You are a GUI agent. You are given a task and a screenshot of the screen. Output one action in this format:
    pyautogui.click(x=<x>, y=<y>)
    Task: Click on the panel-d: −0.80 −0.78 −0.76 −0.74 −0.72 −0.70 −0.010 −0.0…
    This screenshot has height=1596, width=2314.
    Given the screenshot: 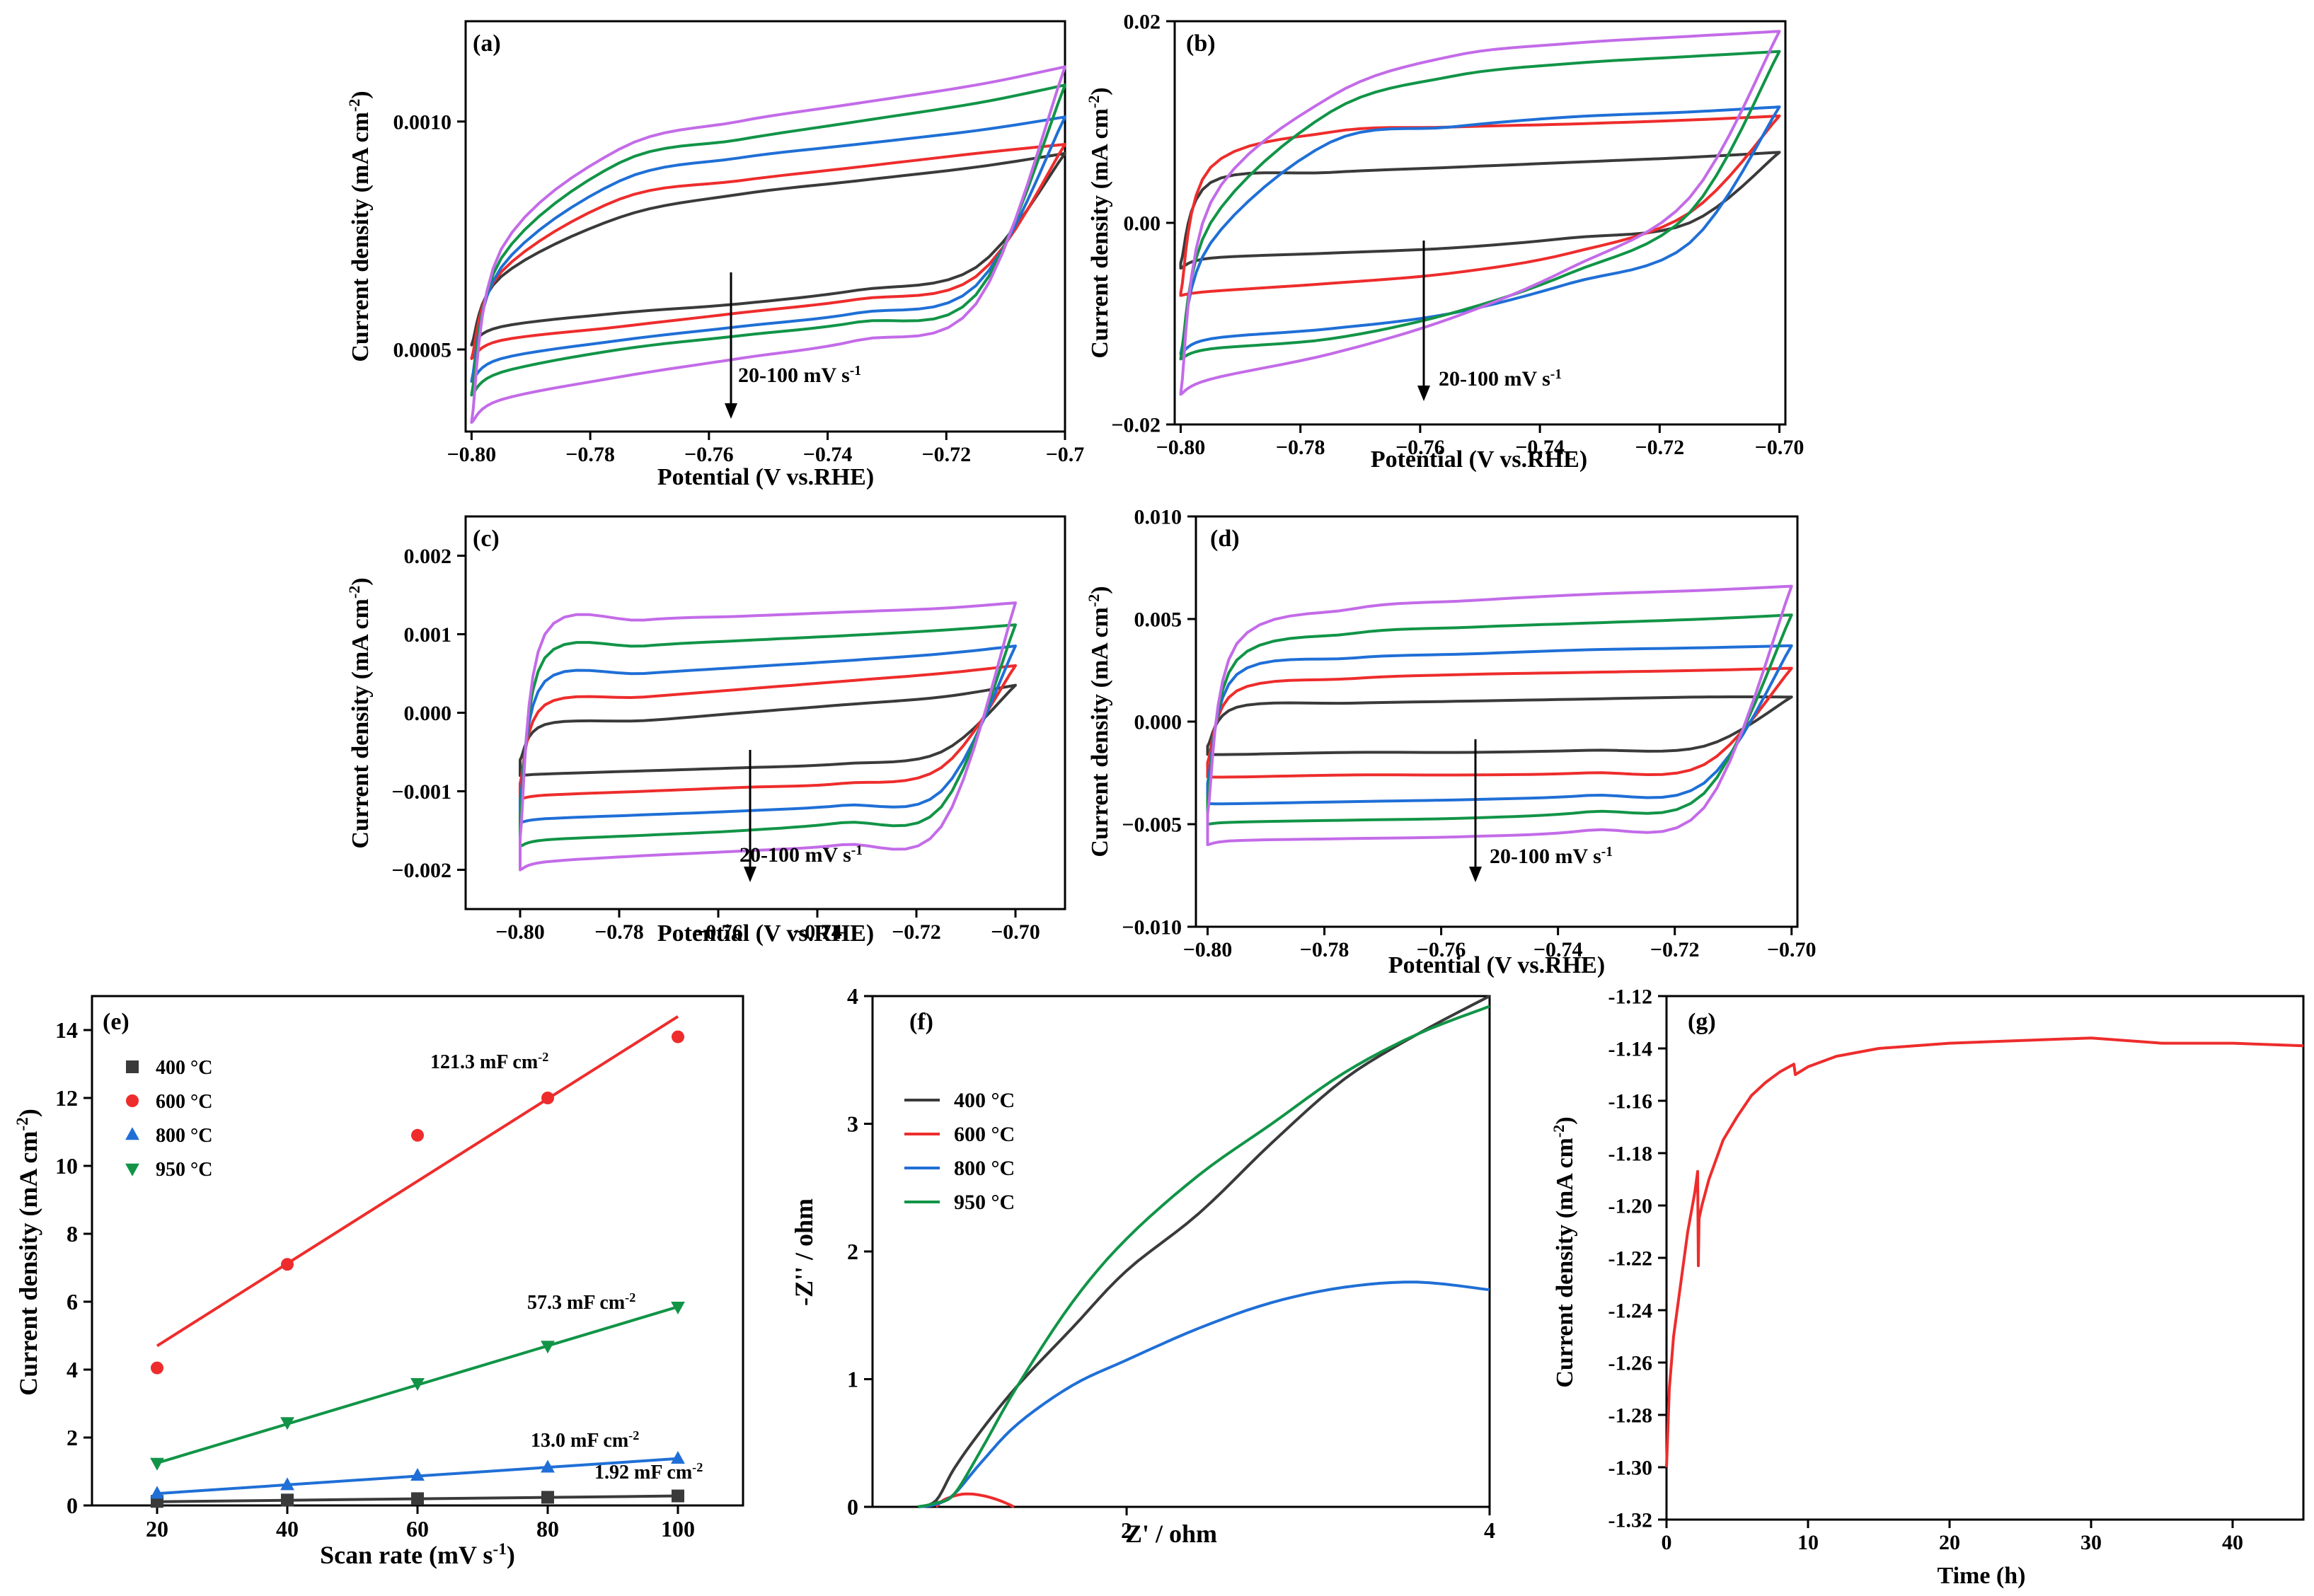 What is the action you would take?
    pyautogui.click(x=1451, y=742)
    